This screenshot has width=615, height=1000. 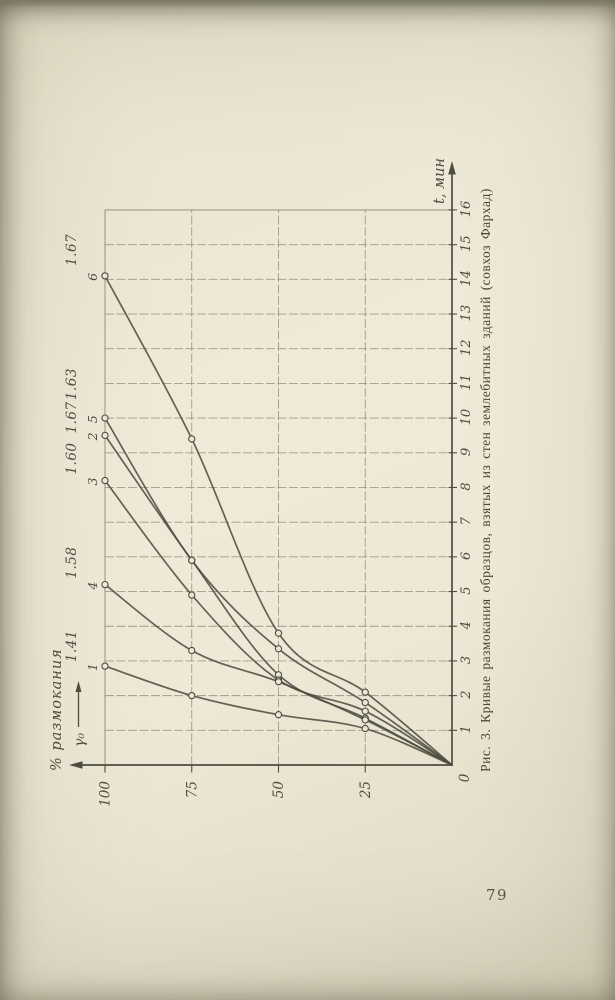 What do you see at coordinates (80, 714) in the screenshot?
I see `density-label-group: γ₀` at bounding box center [80, 714].